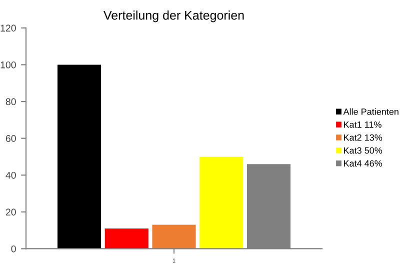  What do you see at coordinates (370, 111) in the screenshot?
I see `legend-label: Alle Patienten` at bounding box center [370, 111].